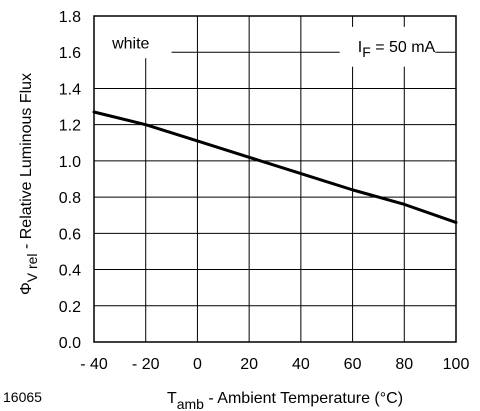 Image resolution: width=480 pixels, height=411 pixels. What do you see at coordinates (274, 364) in the screenshot?
I see `x-tick-labels: - 40 - 20 0 20 40 60 80 100` at bounding box center [274, 364].